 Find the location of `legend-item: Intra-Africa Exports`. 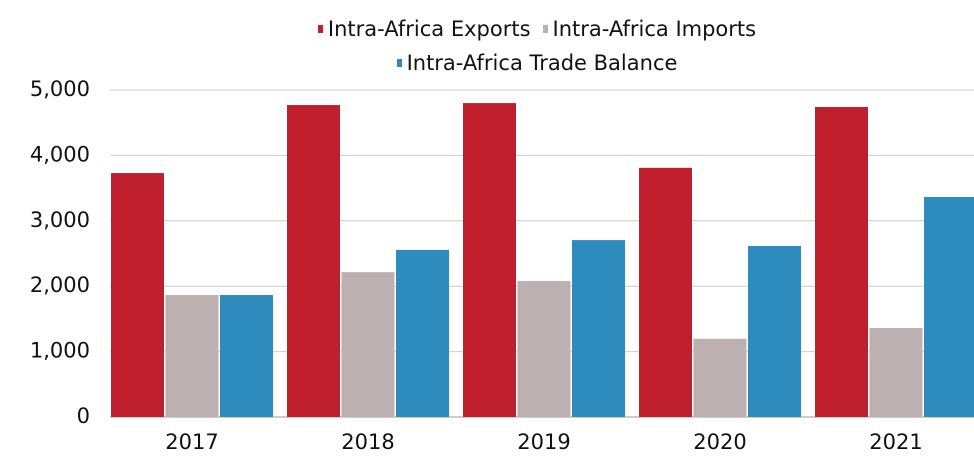

legend-item: Intra-Africa Exports is located at coordinates (424, 29).